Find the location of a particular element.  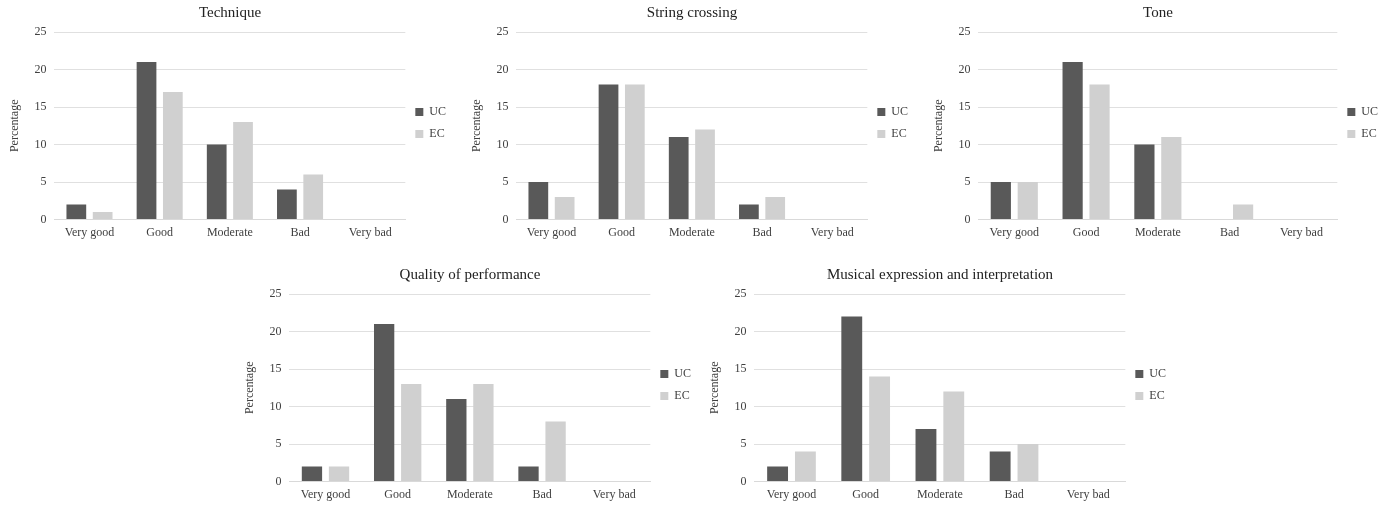

chart-title: String crossing is located at coordinates (692, 11).